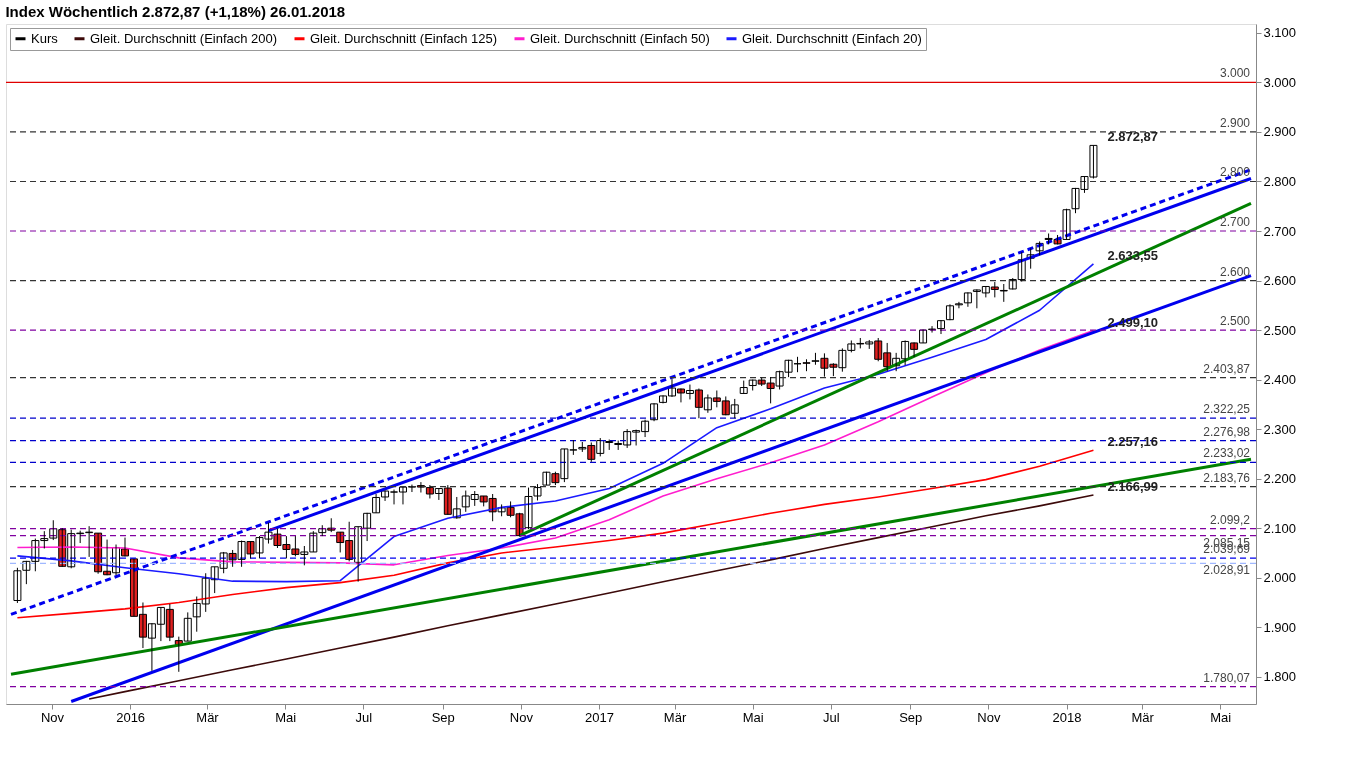 Image resolution: width=1366 pixels, height=768 pixels. What do you see at coordinates (184, 38) in the screenshot?
I see `legend-label: Gleit. Durchschnitt (Einfach 200)` at bounding box center [184, 38].